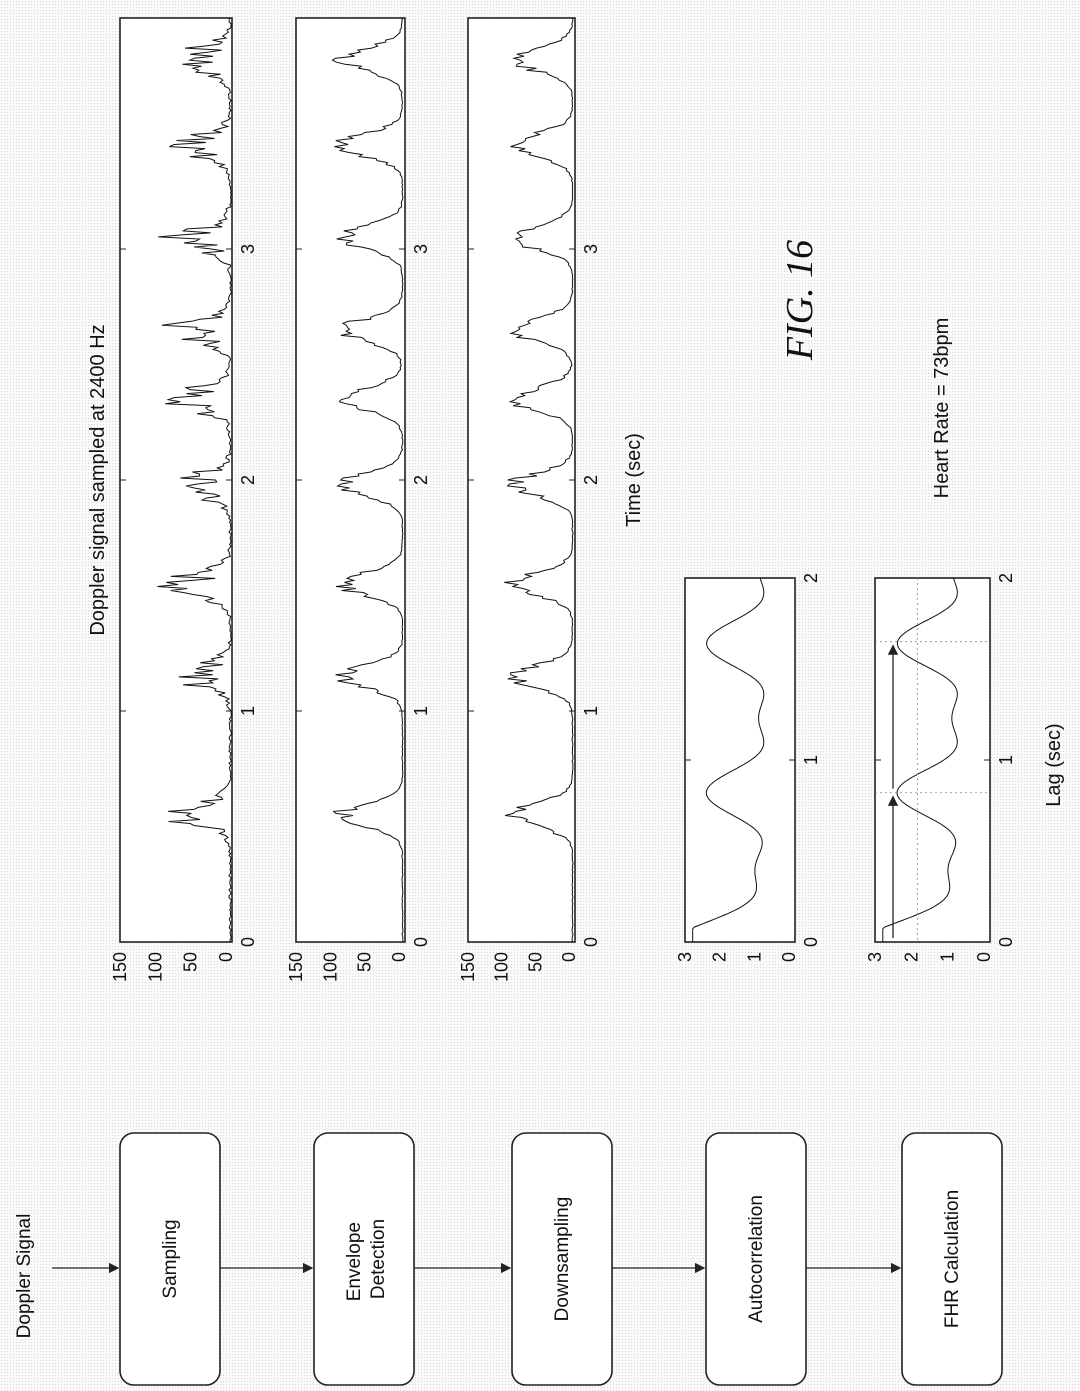 Image resolution: width=1080 pixels, height=1391 pixels. I want to click on plot-2-xtick-label: 0, so click(421, 942).